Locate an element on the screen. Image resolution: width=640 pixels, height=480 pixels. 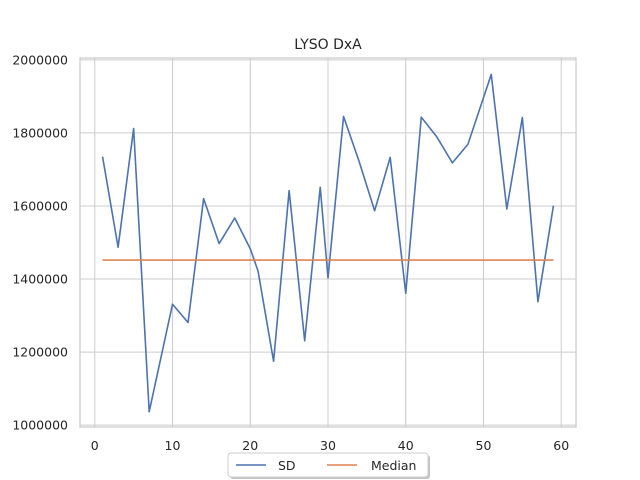
legend-label: SD is located at coordinates (287, 465).